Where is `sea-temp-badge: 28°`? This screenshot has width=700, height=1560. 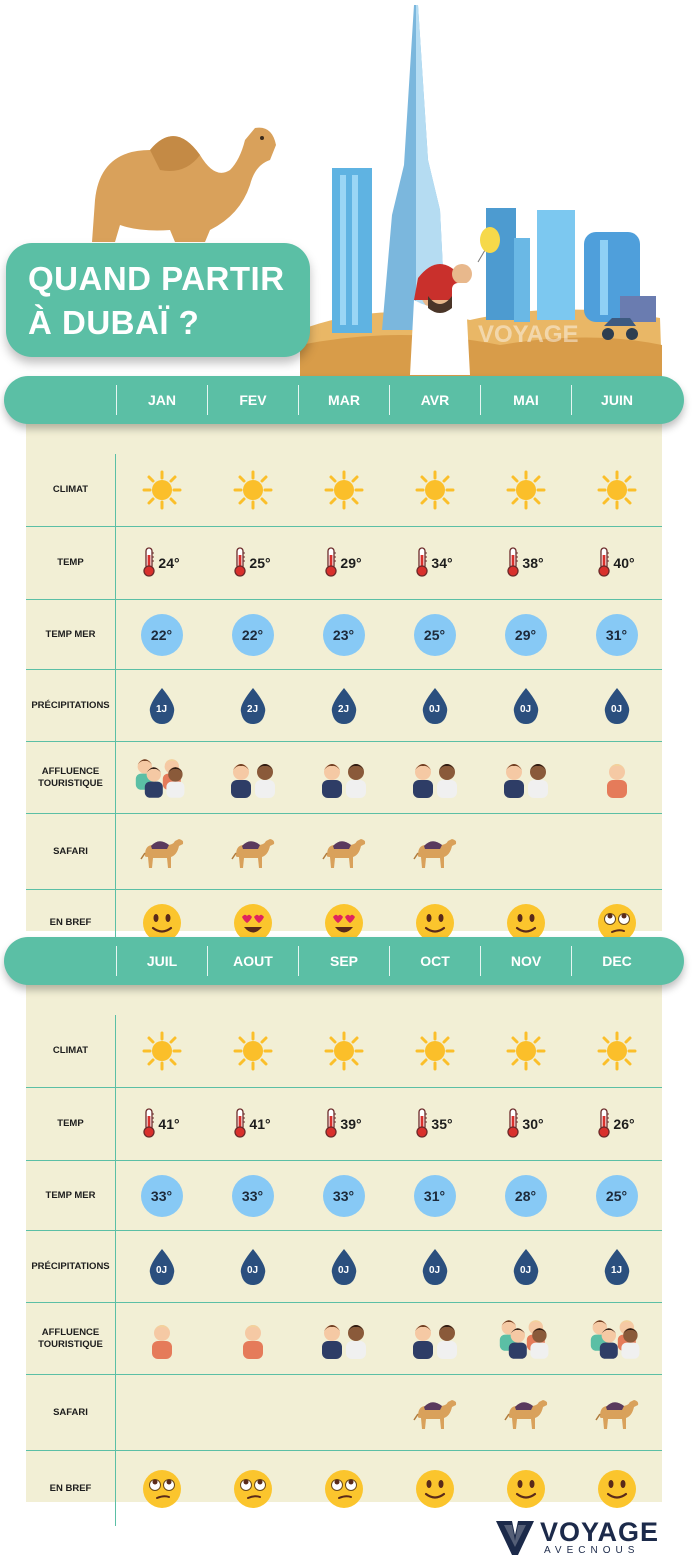
sea-temp-badge: 28° is located at coordinates (525, 1195).